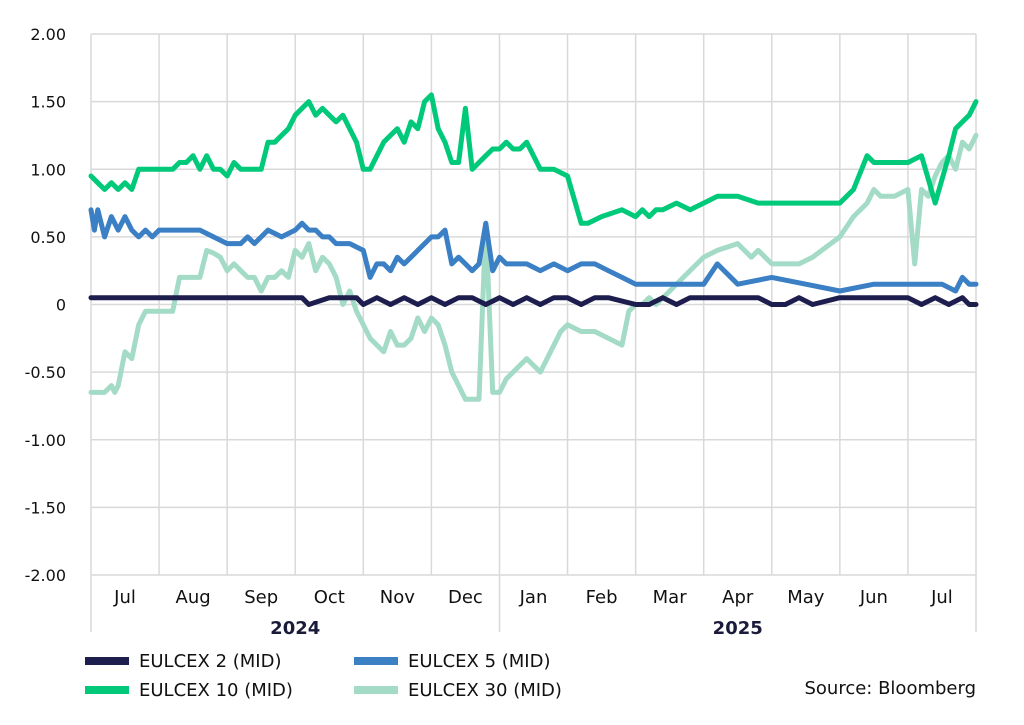 The image size is (1024, 725). Describe the element at coordinates (45, 440) in the screenshot. I see `y-tick-label: -1.00` at that location.